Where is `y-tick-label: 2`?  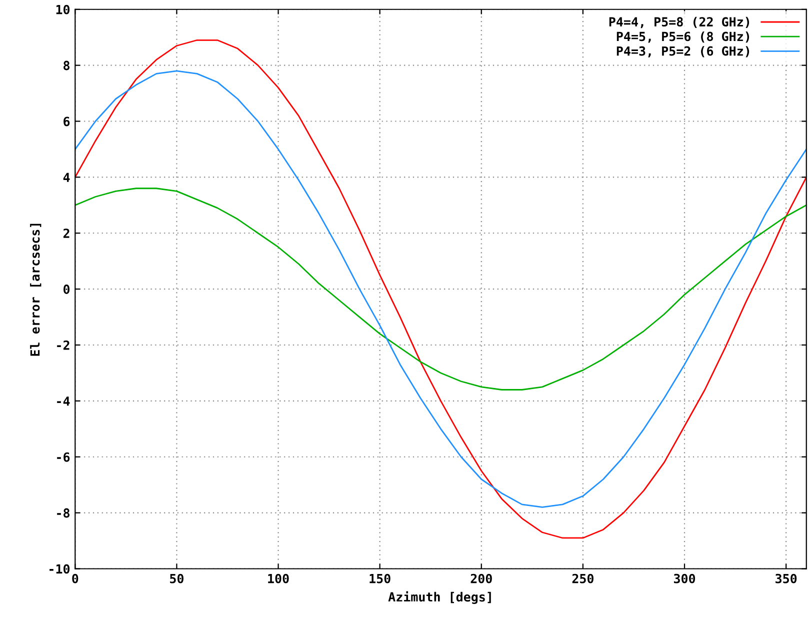 y-tick-label: 2 is located at coordinates (66, 233).